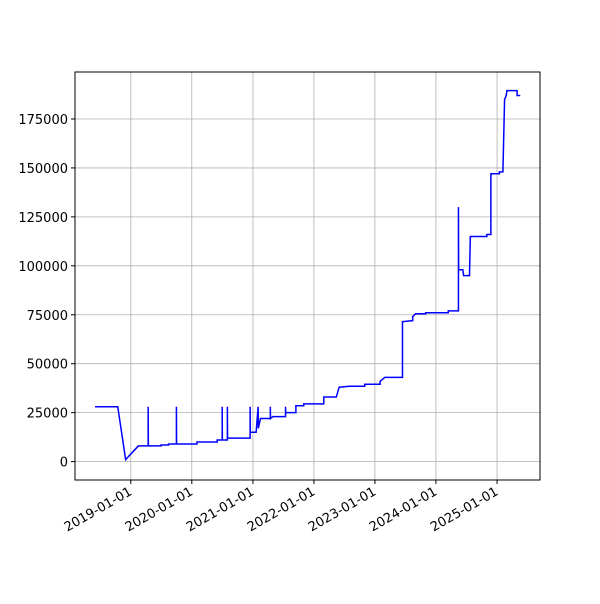 The image size is (600, 604). Describe the element at coordinates (43, 218) in the screenshot. I see `y-tick-label: 125000` at that location.